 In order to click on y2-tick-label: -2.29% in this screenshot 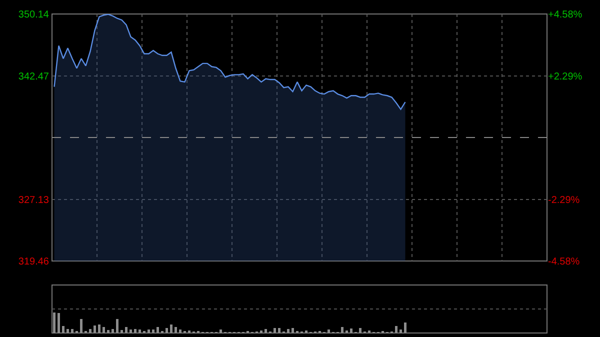, I will do `click(564, 200)`.